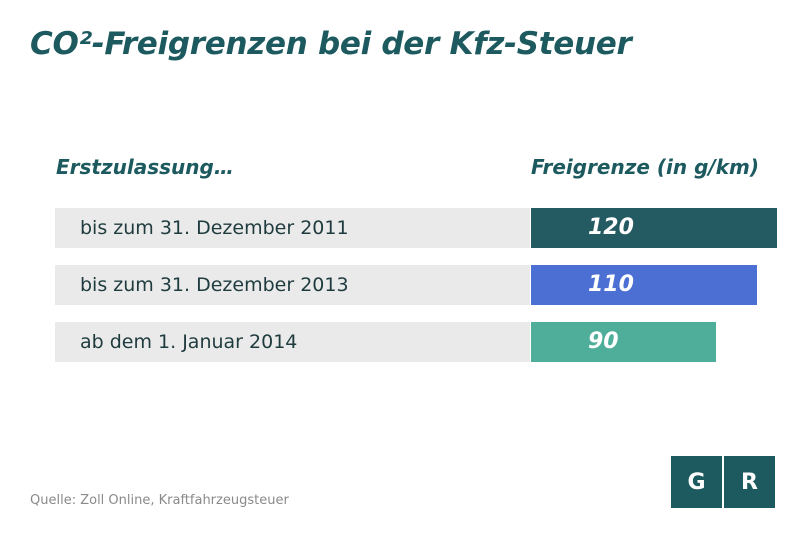  Describe the element at coordinates (214, 285) in the screenshot. I see `category-label: bis zum 31. Dezember 2013` at that location.